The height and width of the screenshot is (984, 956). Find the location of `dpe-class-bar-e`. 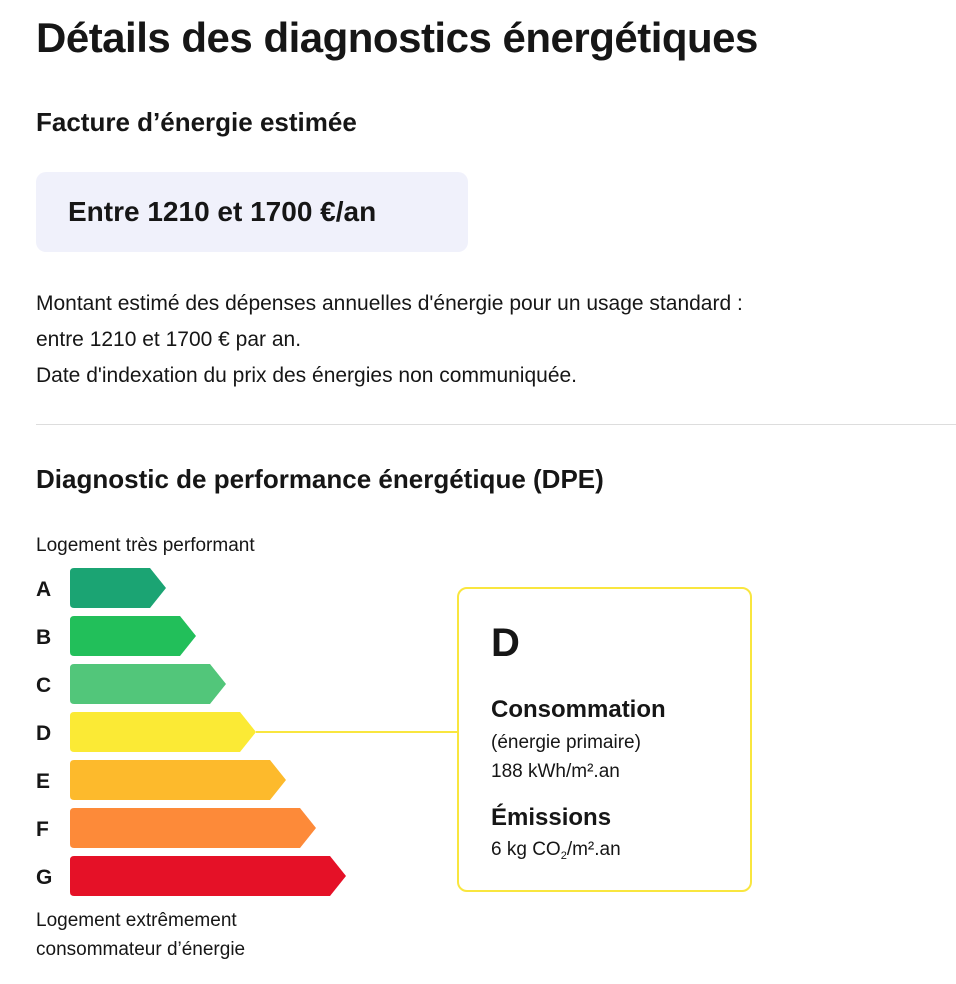

dpe-class-bar-e is located at coordinates (178, 780).